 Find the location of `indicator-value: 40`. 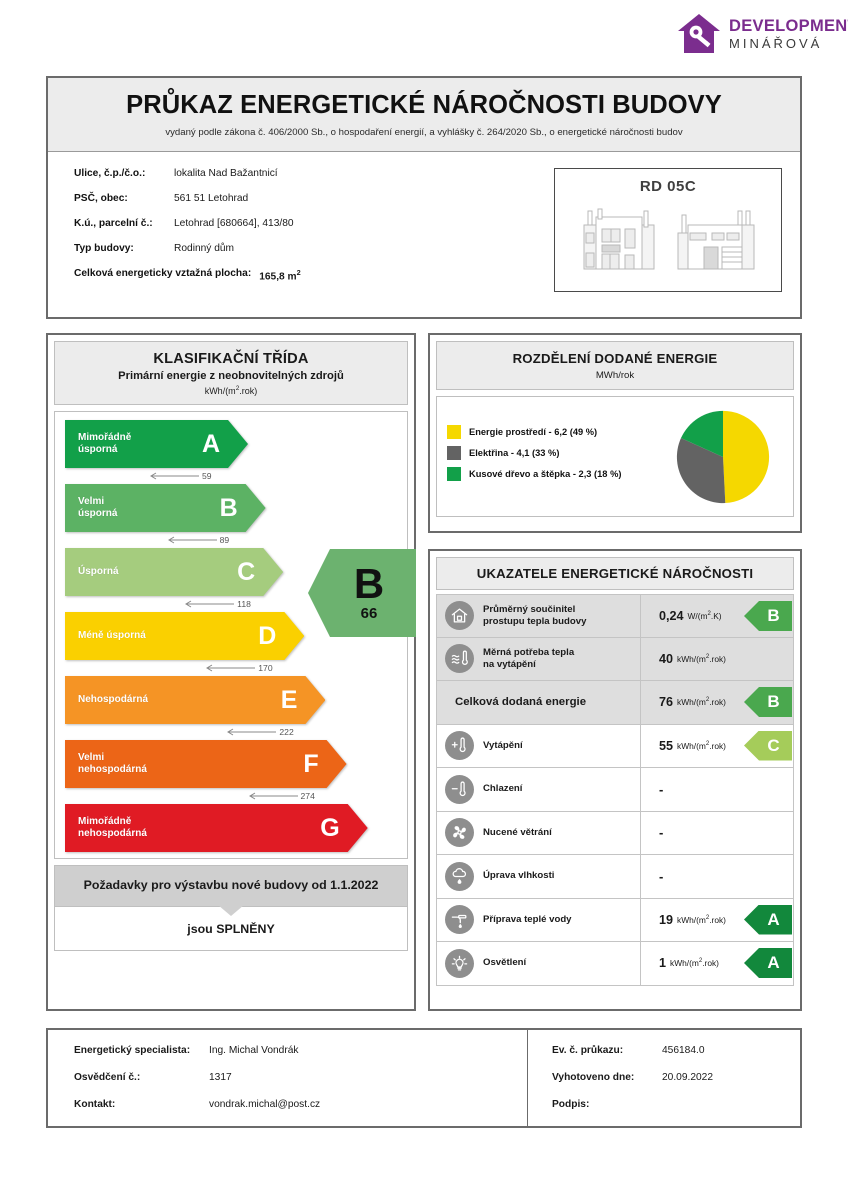

indicator-value: 40 is located at coordinates (666, 658).